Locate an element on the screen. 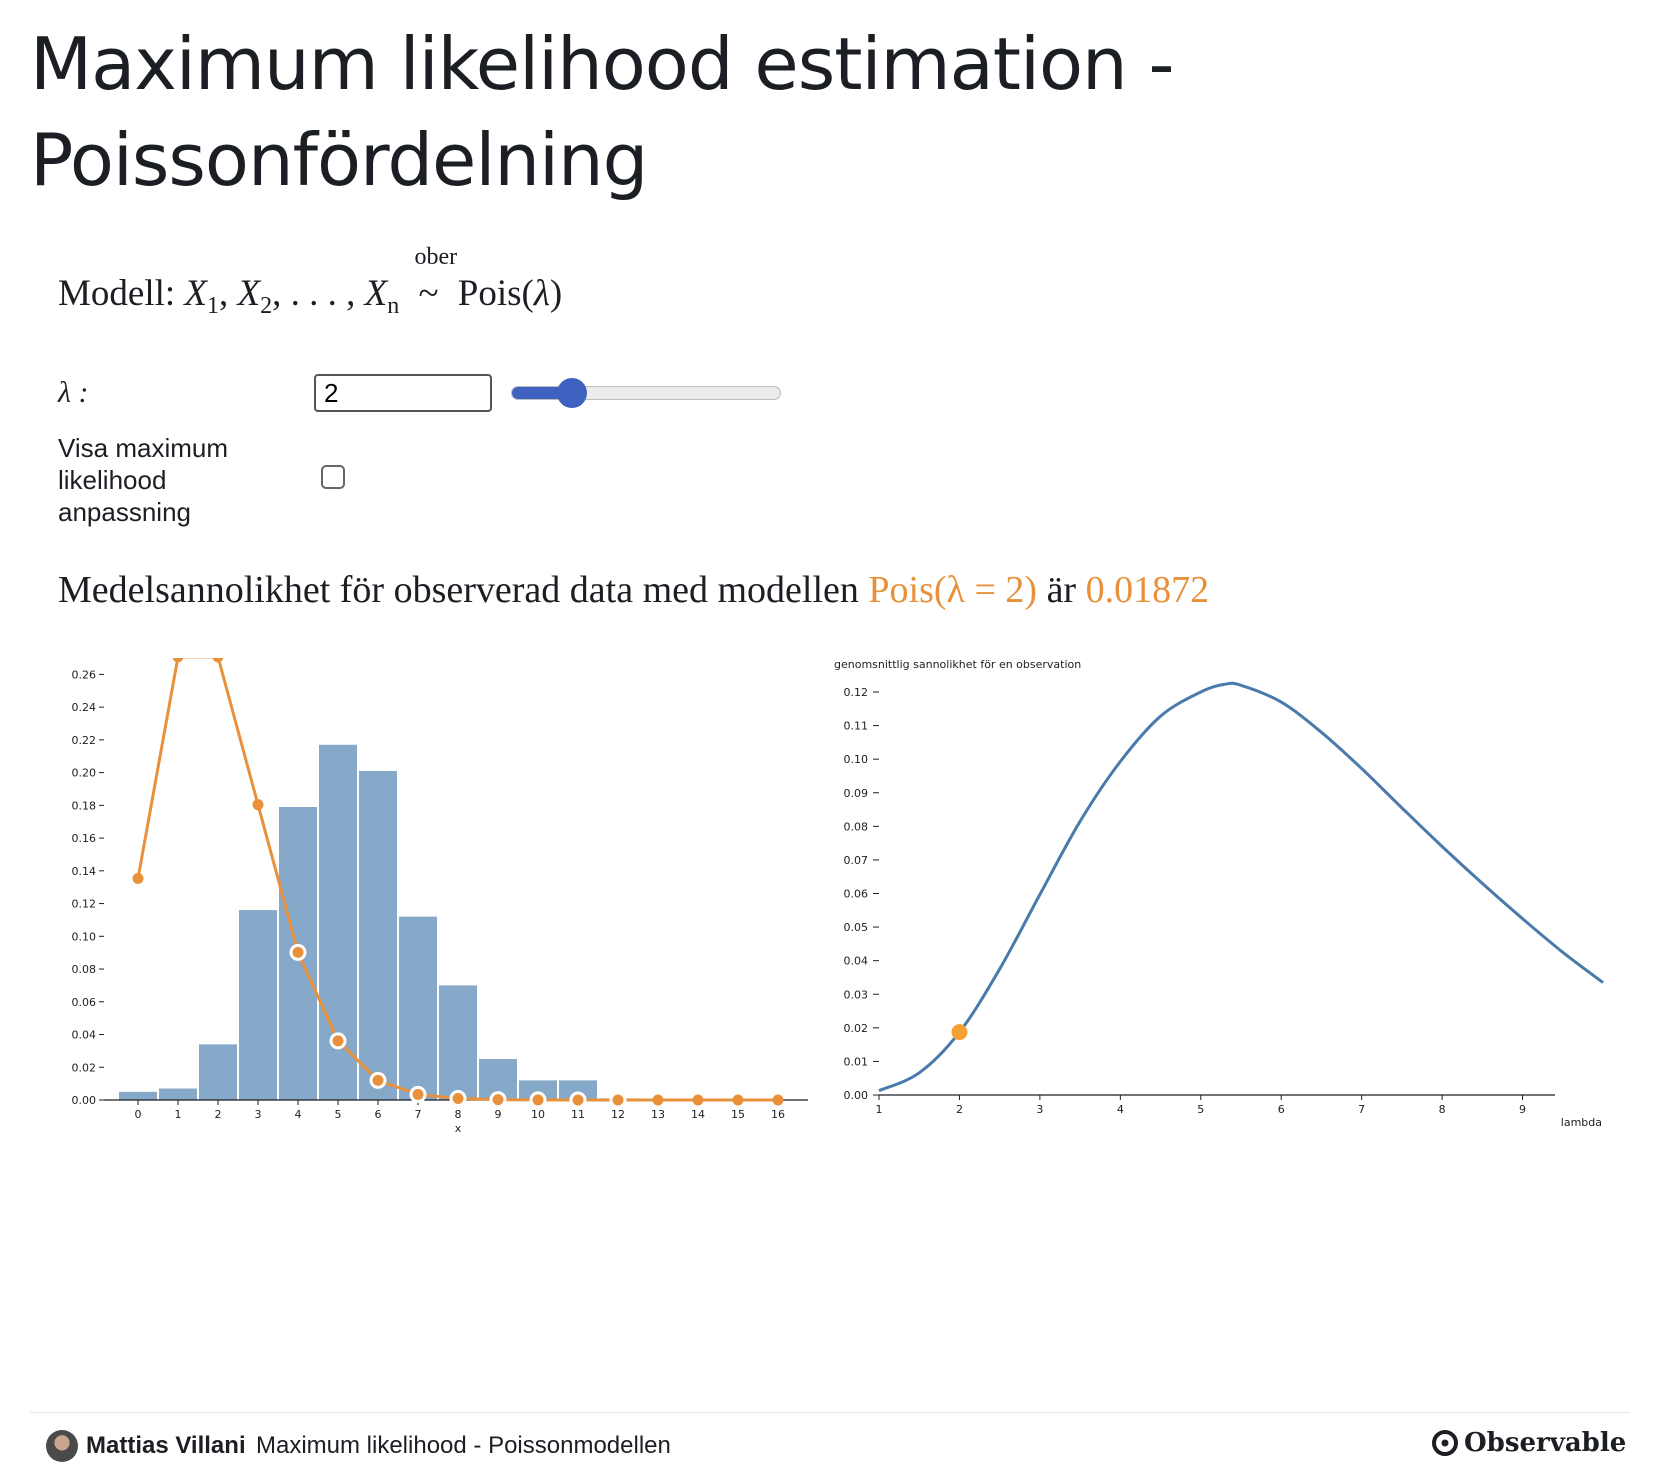  x-tick-label: 12 is located at coordinates (618, 1114).